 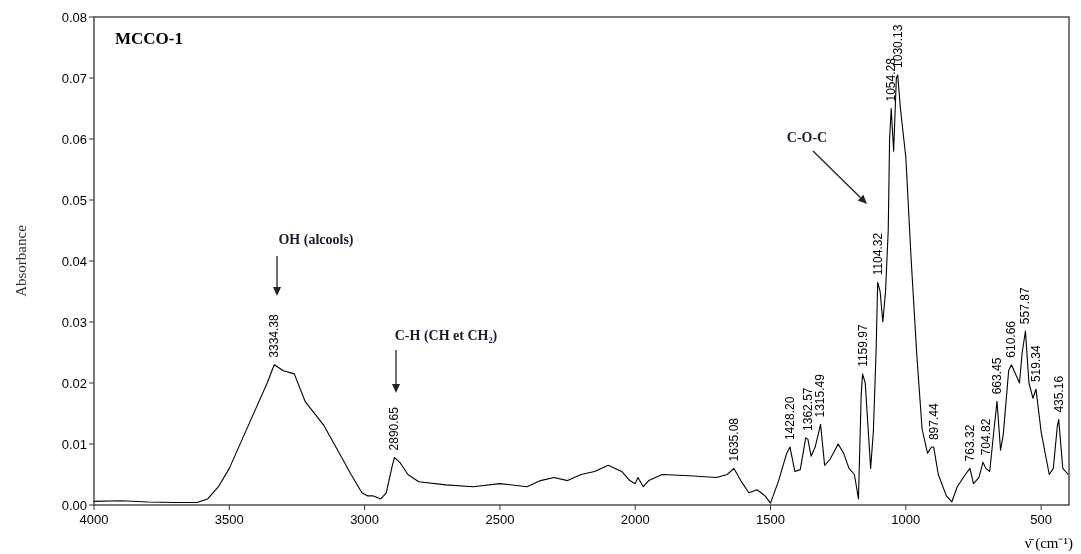 I want to click on annotation: 2890.65, so click(x=394, y=428).